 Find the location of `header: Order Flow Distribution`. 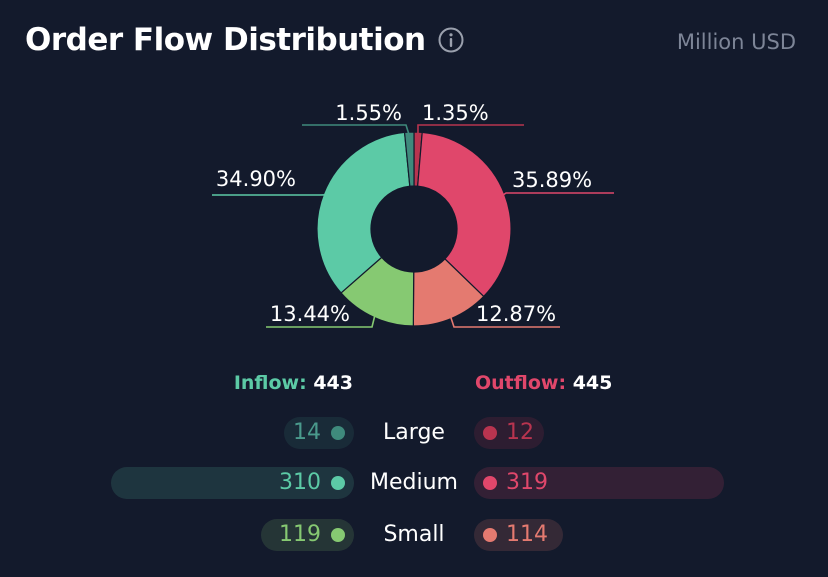

header: Order Flow Distribution is located at coordinates (244, 40).